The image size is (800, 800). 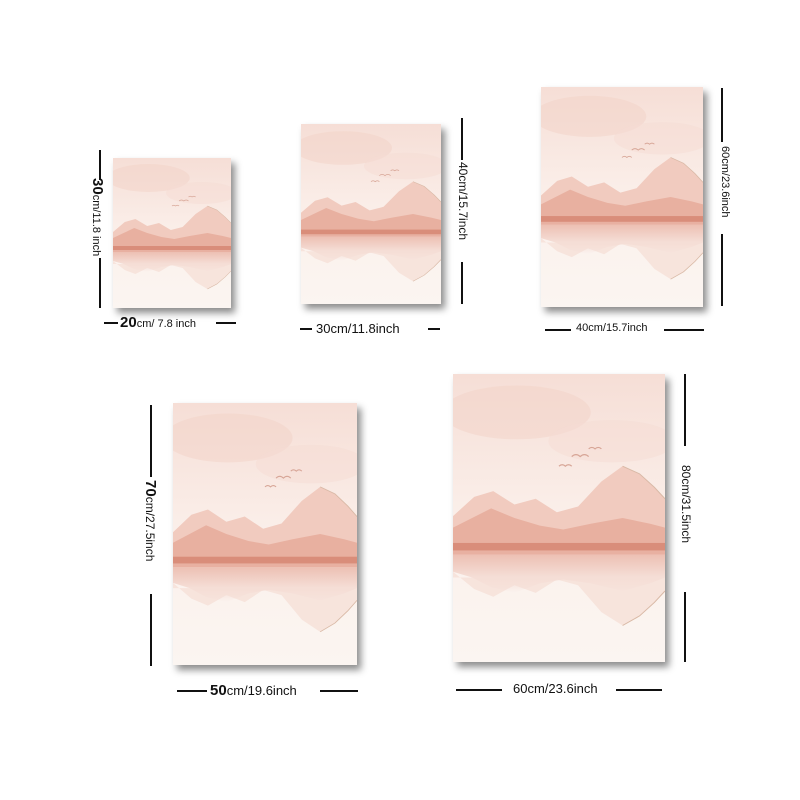 I want to click on height-label: 80cm/31.5inch, so click(x=686, y=504).